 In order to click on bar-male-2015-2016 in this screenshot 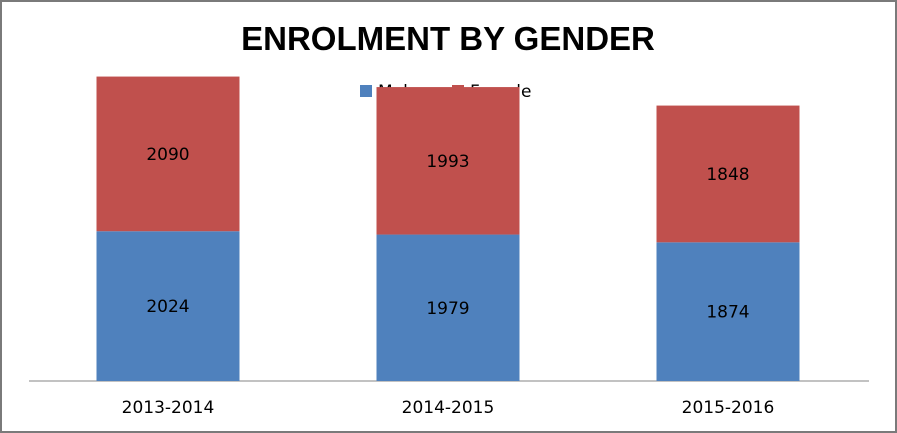, I will do `click(728, 311)`.